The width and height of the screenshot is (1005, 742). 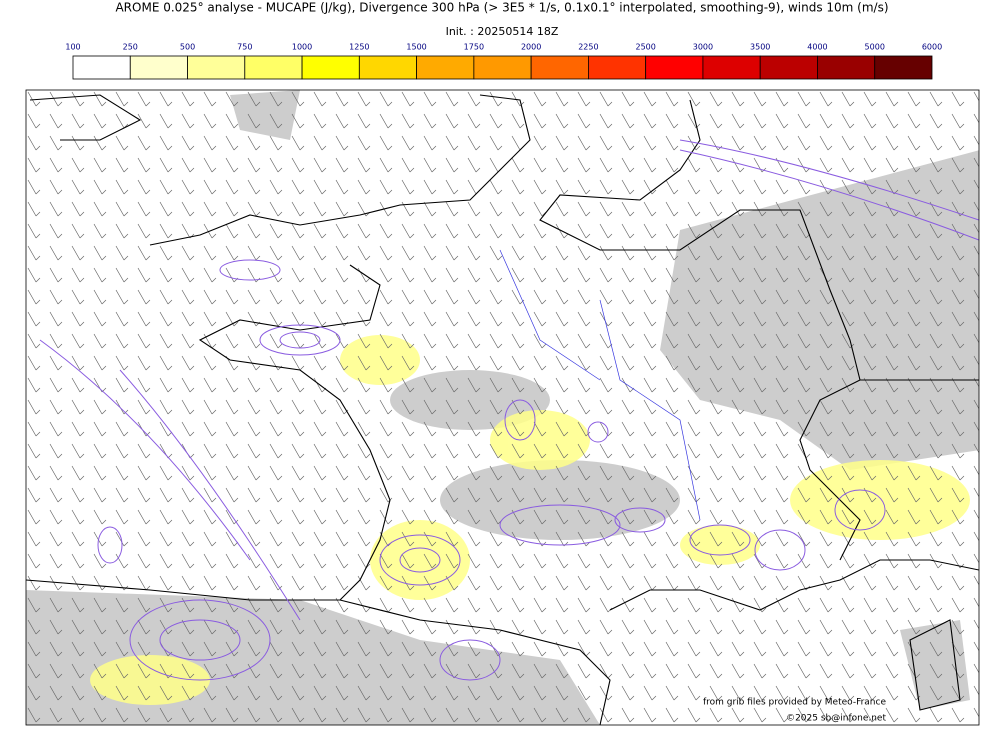 I want to click on colorbar-label: 2500, so click(x=645, y=47).